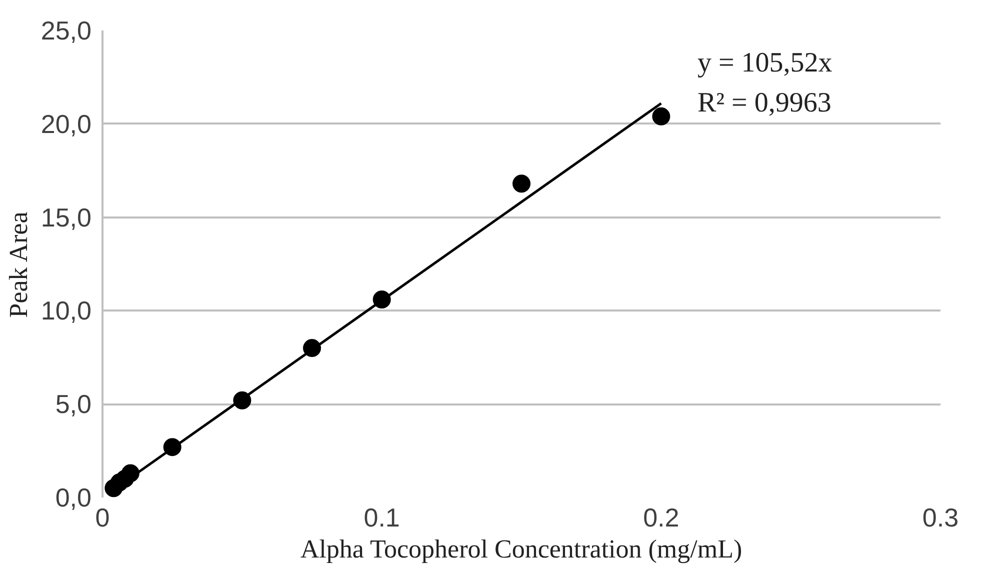 This screenshot has width=990, height=566. I want to click on annotation: R² = 0,9963, so click(764, 102).